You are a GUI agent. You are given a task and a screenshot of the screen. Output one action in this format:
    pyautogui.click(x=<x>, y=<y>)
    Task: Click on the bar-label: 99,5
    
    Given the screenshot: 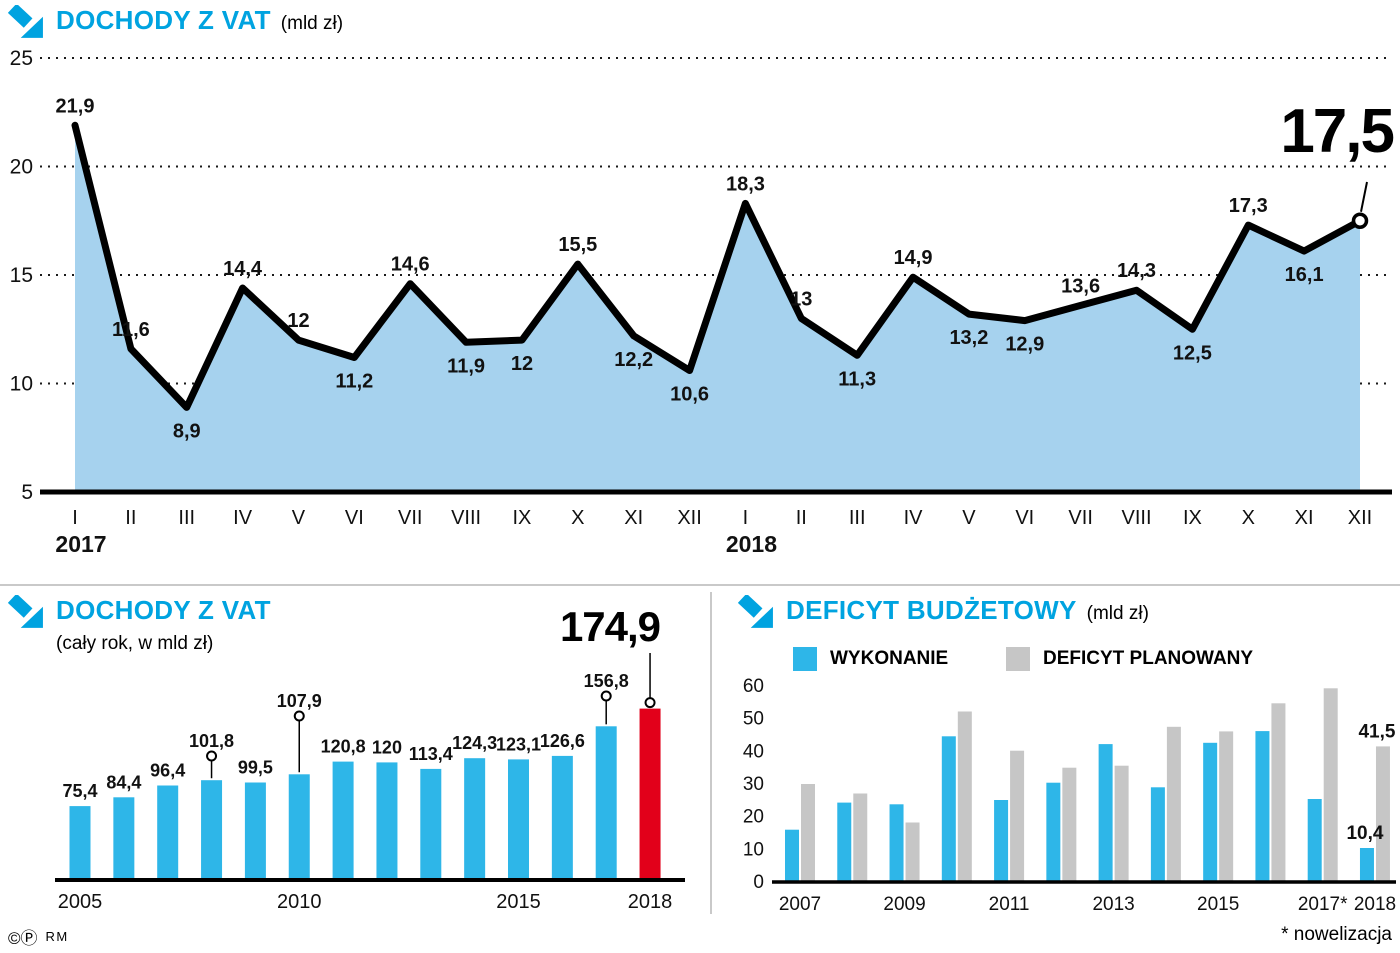 What is the action you would take?
    pyautogui.click(x=255, y=767)
    